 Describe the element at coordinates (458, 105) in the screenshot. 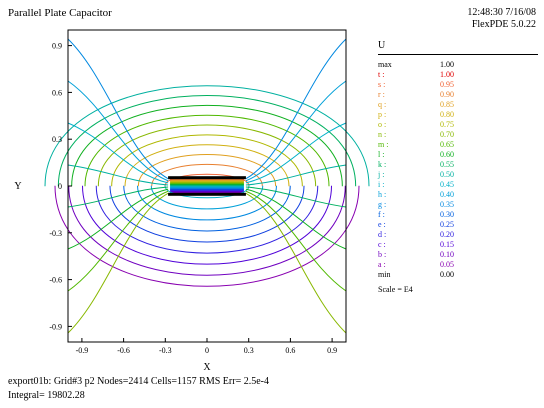

I see `legend-row: q : 0.85` at that location.